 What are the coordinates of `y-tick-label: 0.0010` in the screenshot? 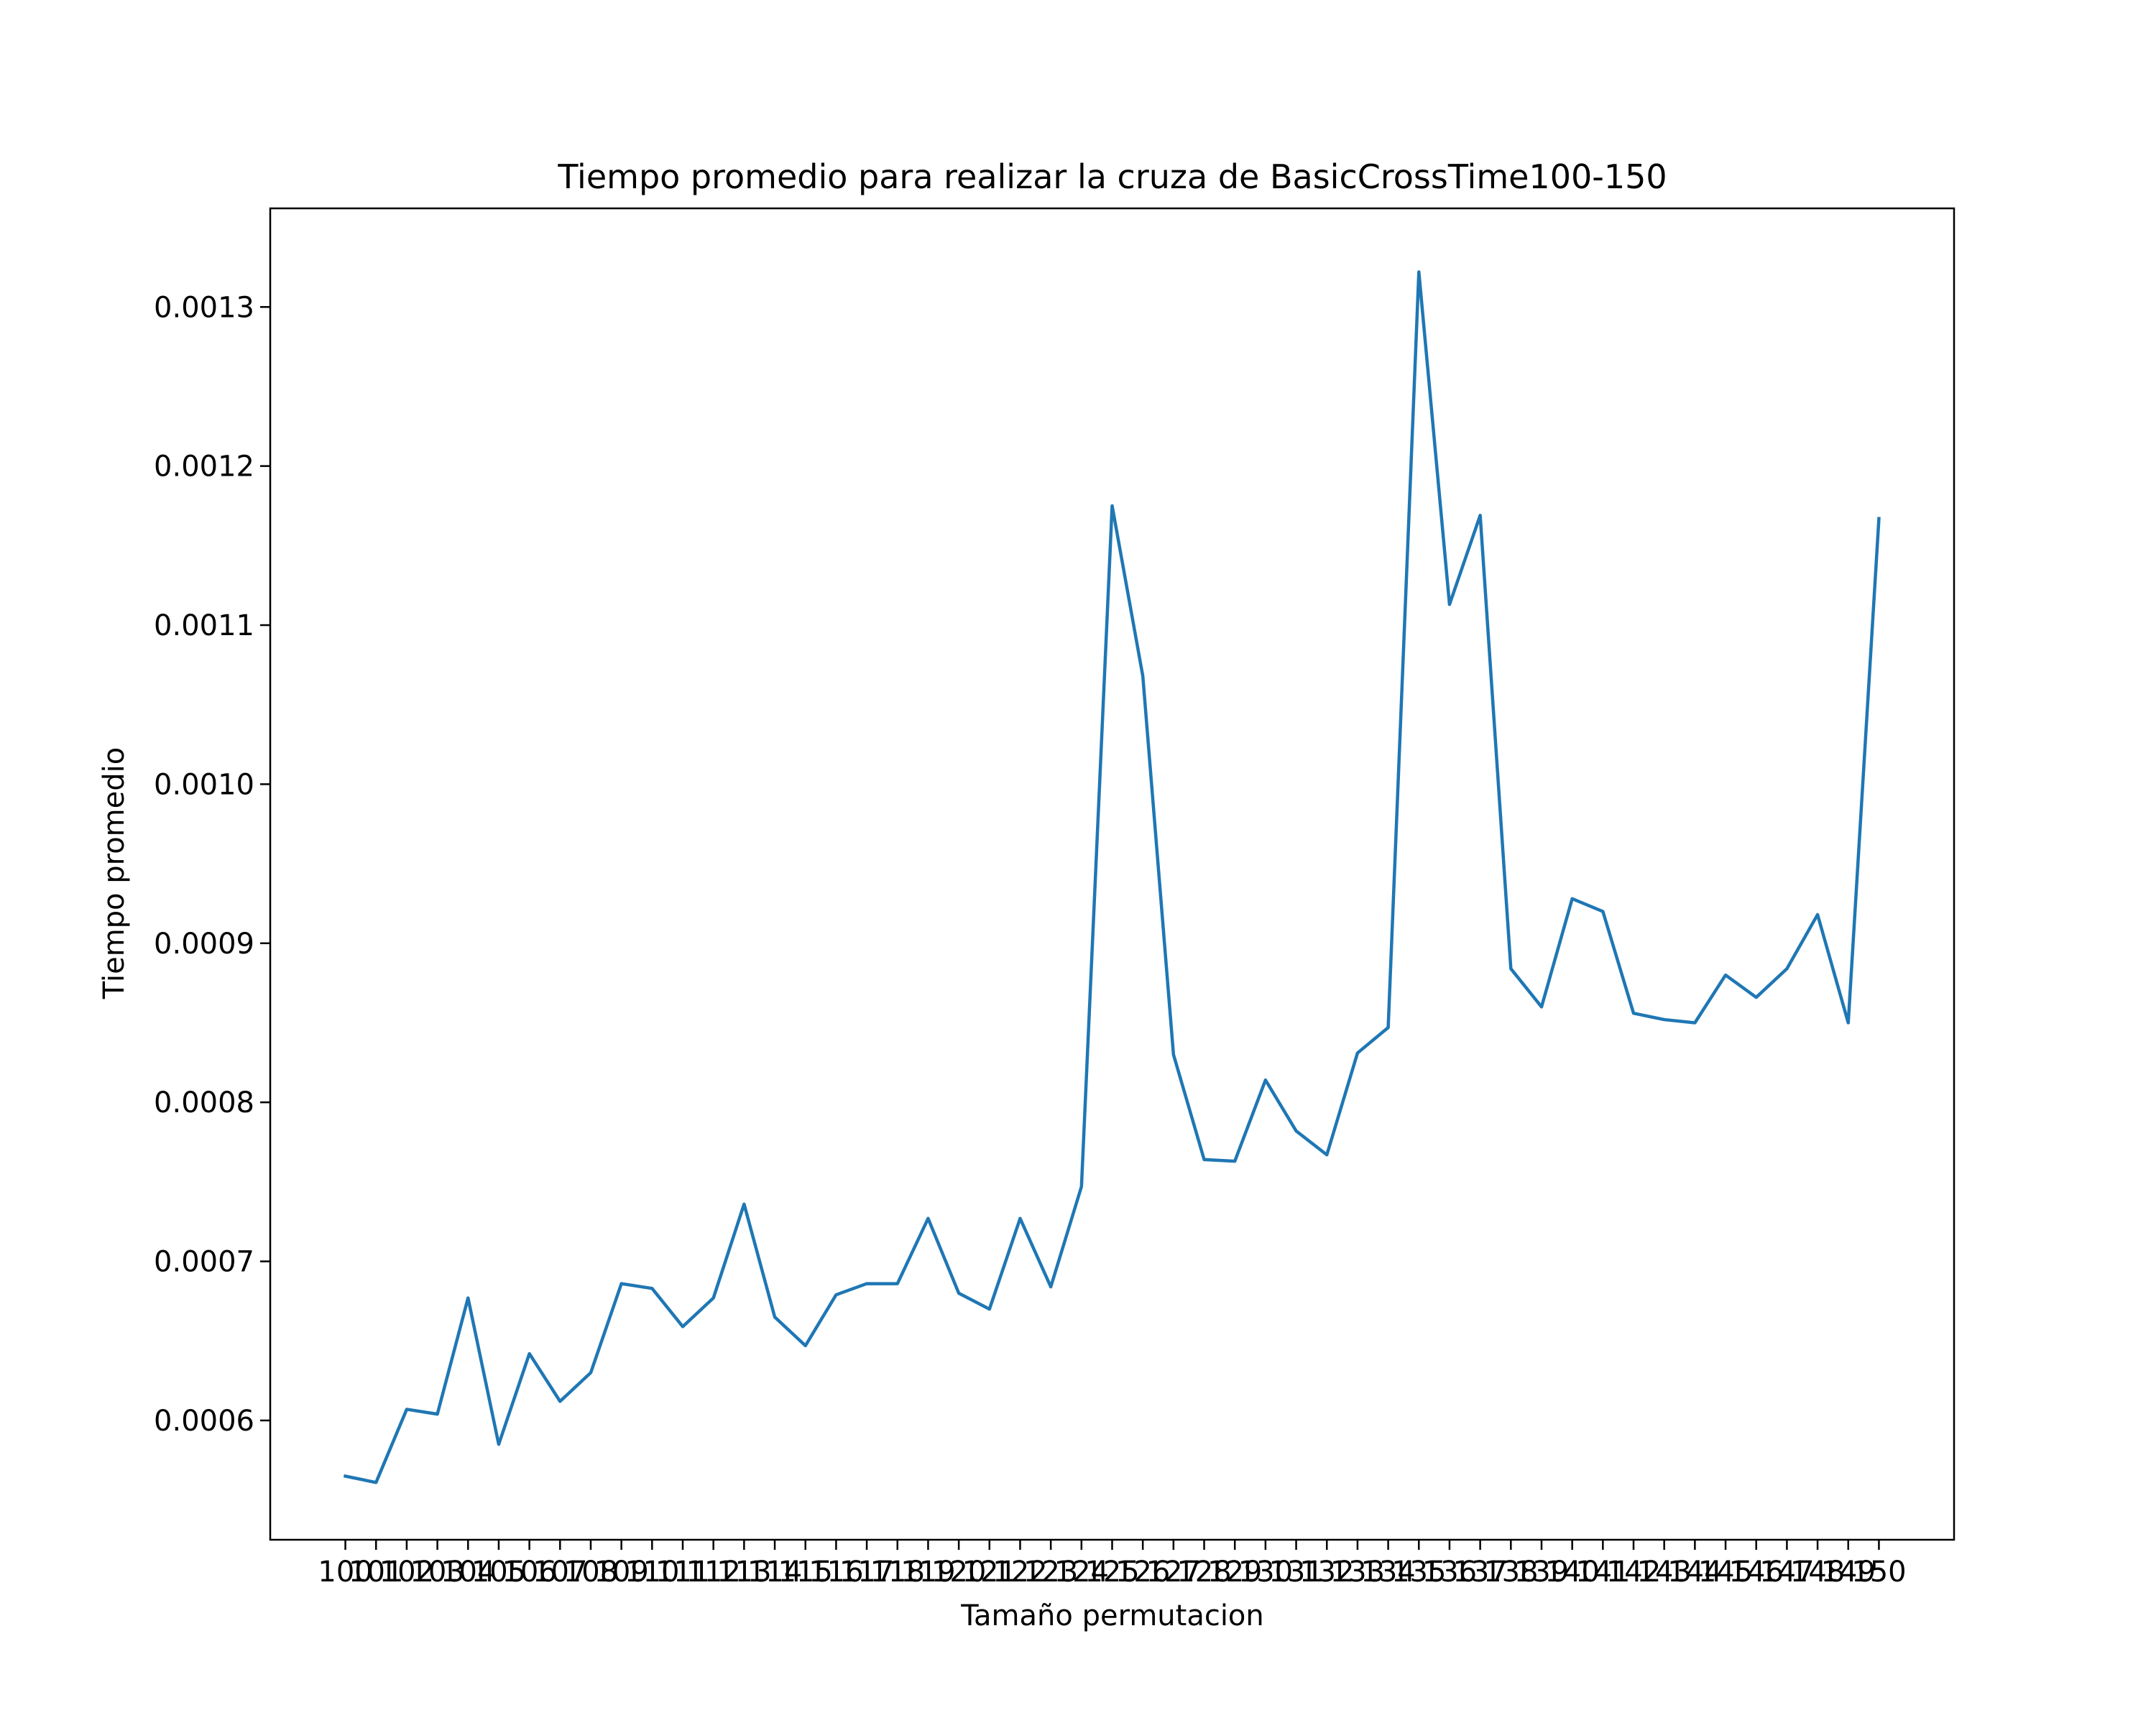 It's located at (204, 784).